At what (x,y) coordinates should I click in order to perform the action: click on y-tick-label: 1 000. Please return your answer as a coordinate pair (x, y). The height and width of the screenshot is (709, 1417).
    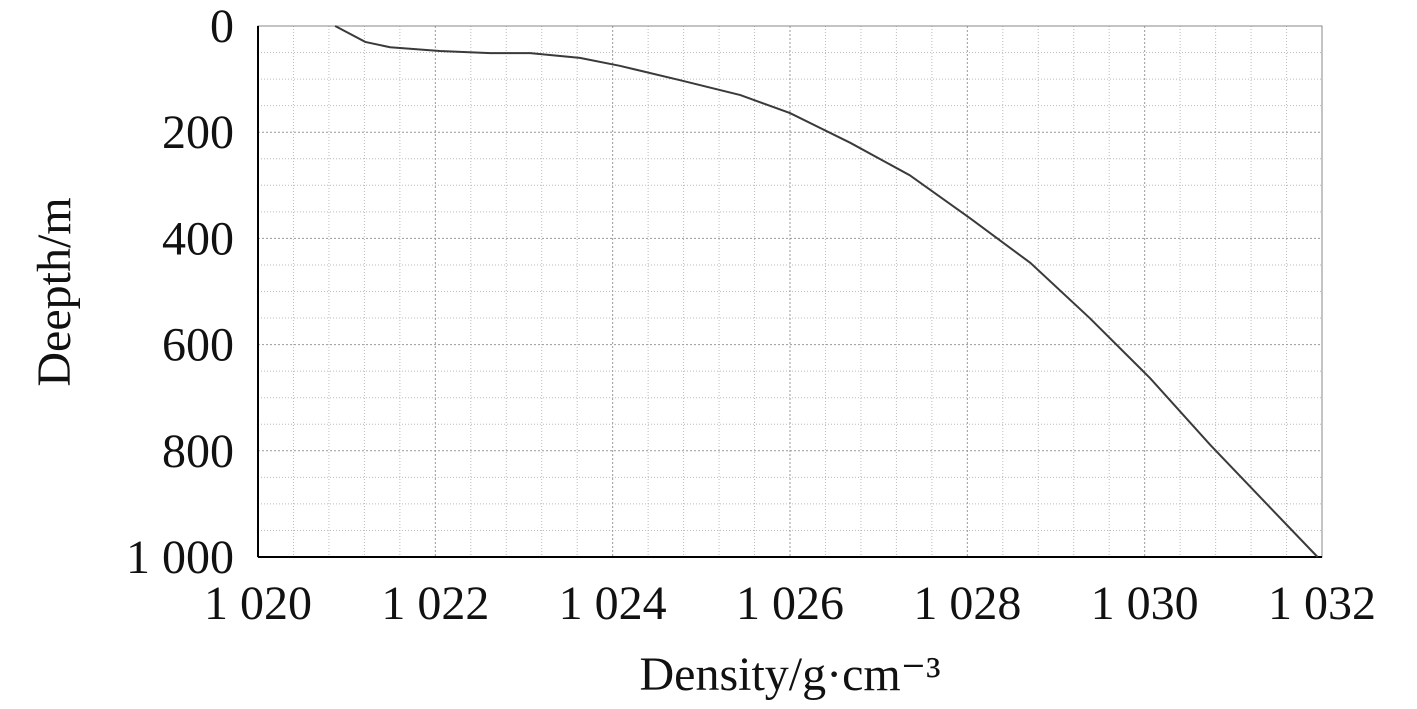
    Looking at the image, I should click on (180, 557).